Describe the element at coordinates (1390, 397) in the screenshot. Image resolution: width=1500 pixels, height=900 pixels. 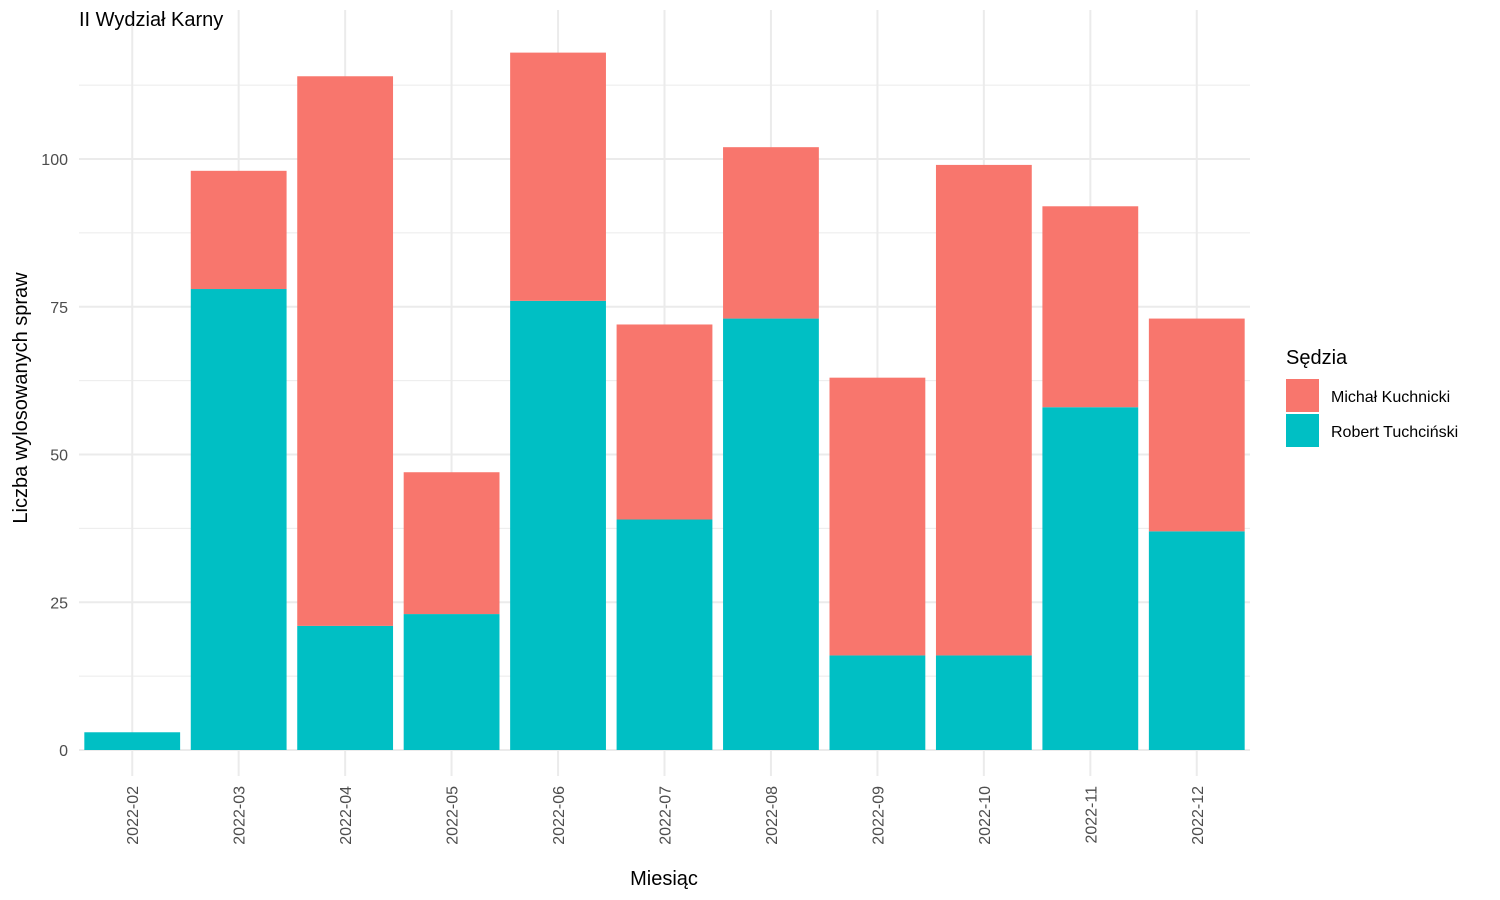
I see `legend-label: Michał Kuchnicki` at that location.